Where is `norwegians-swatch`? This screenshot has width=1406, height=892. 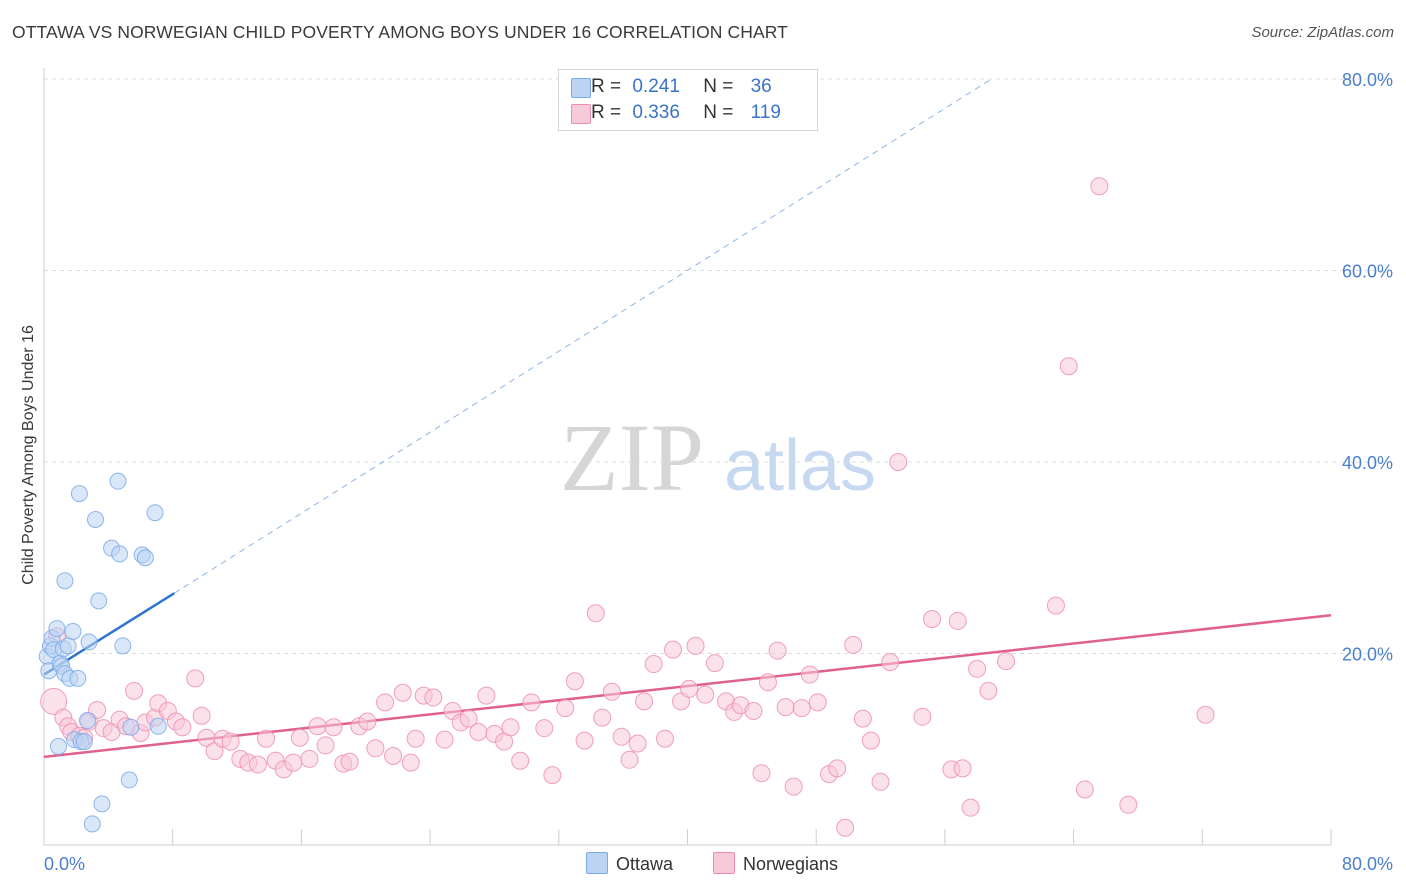 norwegians-swatch is located at coordinates (581, 114).